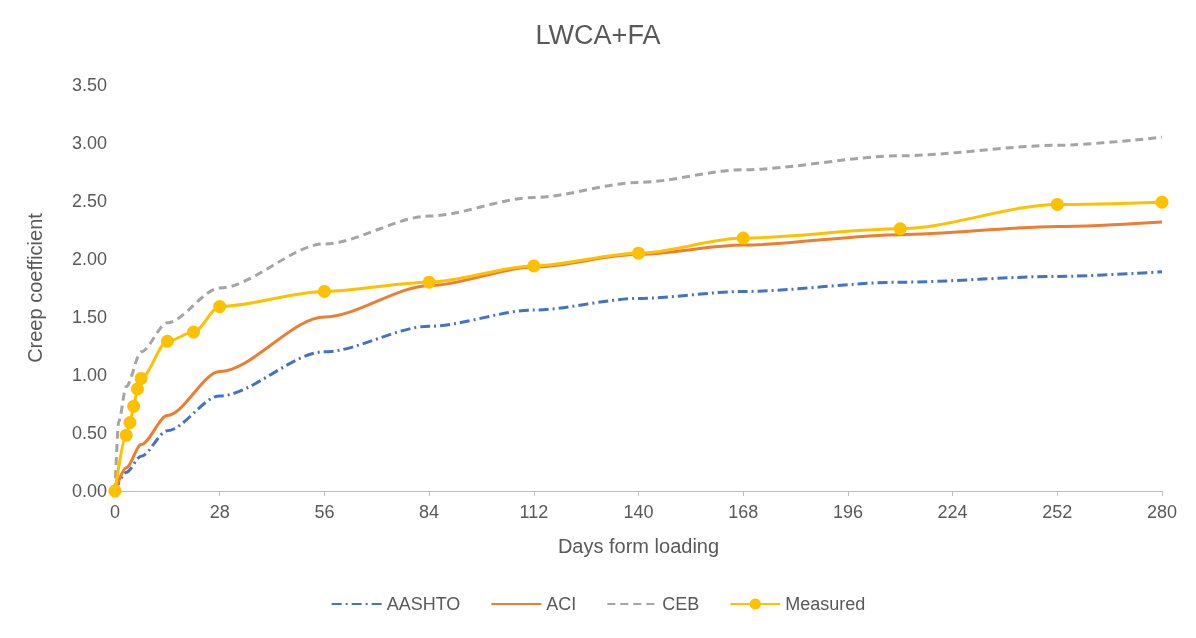  Describe the element at coordinates (598, 34) in the screenshot. I see `chart-title: LWCA+FA` at that location.